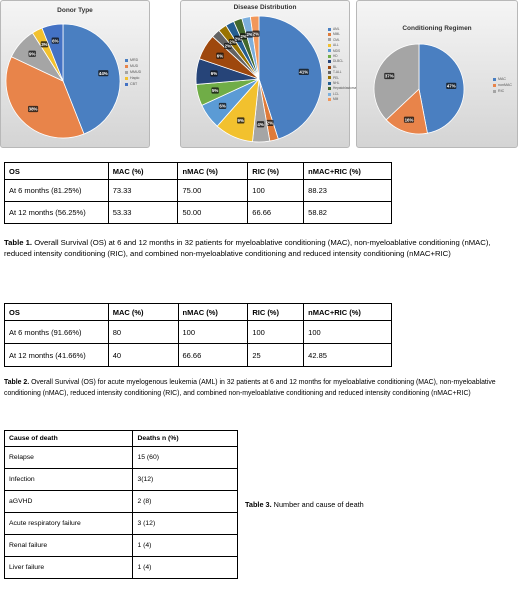 Image resolution: width=520 pixels, height=605 pixels. Describe the element at coordinates (336, 99) in the screenshot. I see `legend-label: MM` at that location.